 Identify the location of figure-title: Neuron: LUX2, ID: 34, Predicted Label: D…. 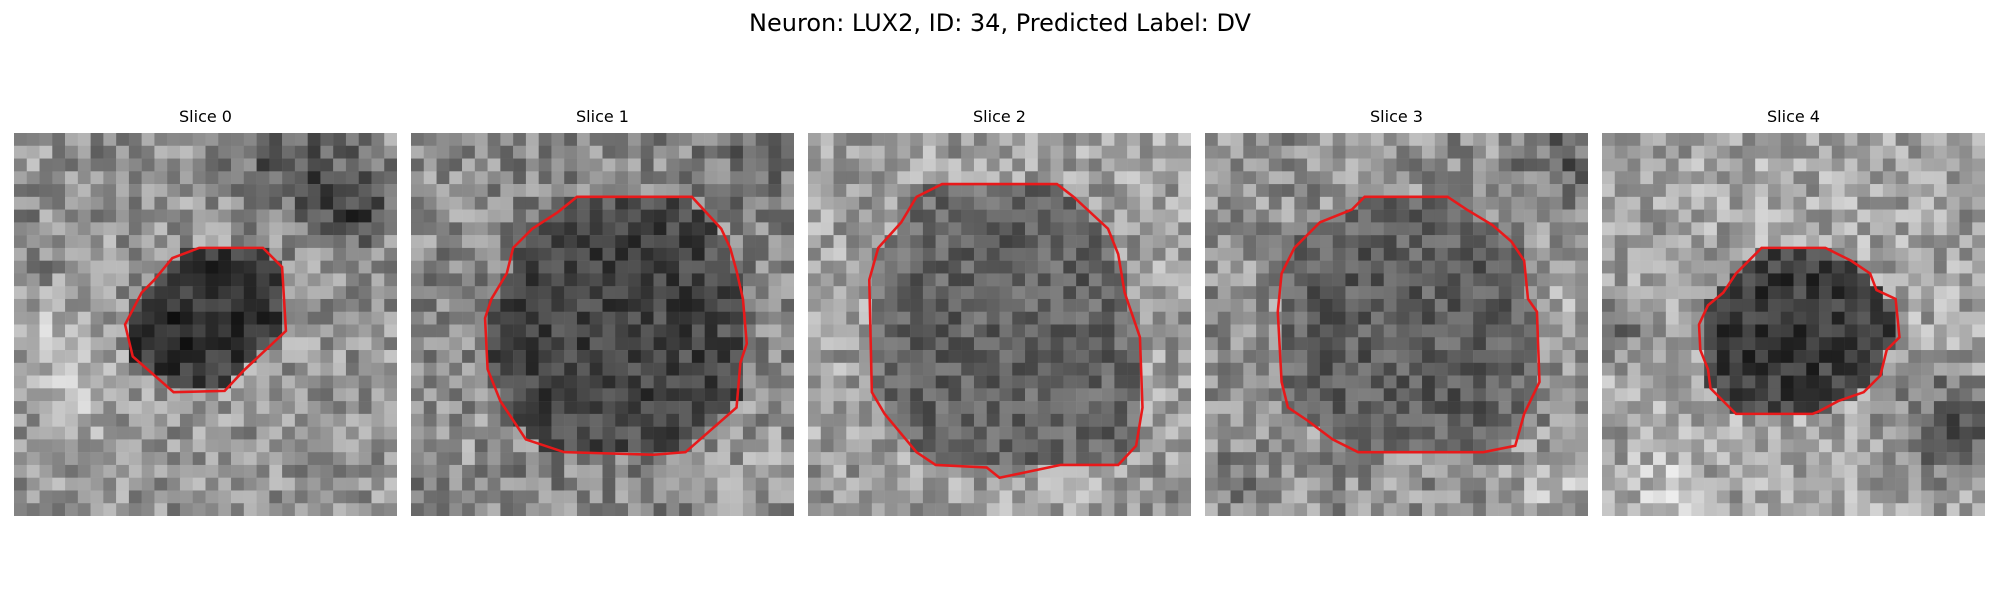
(1000, 23).